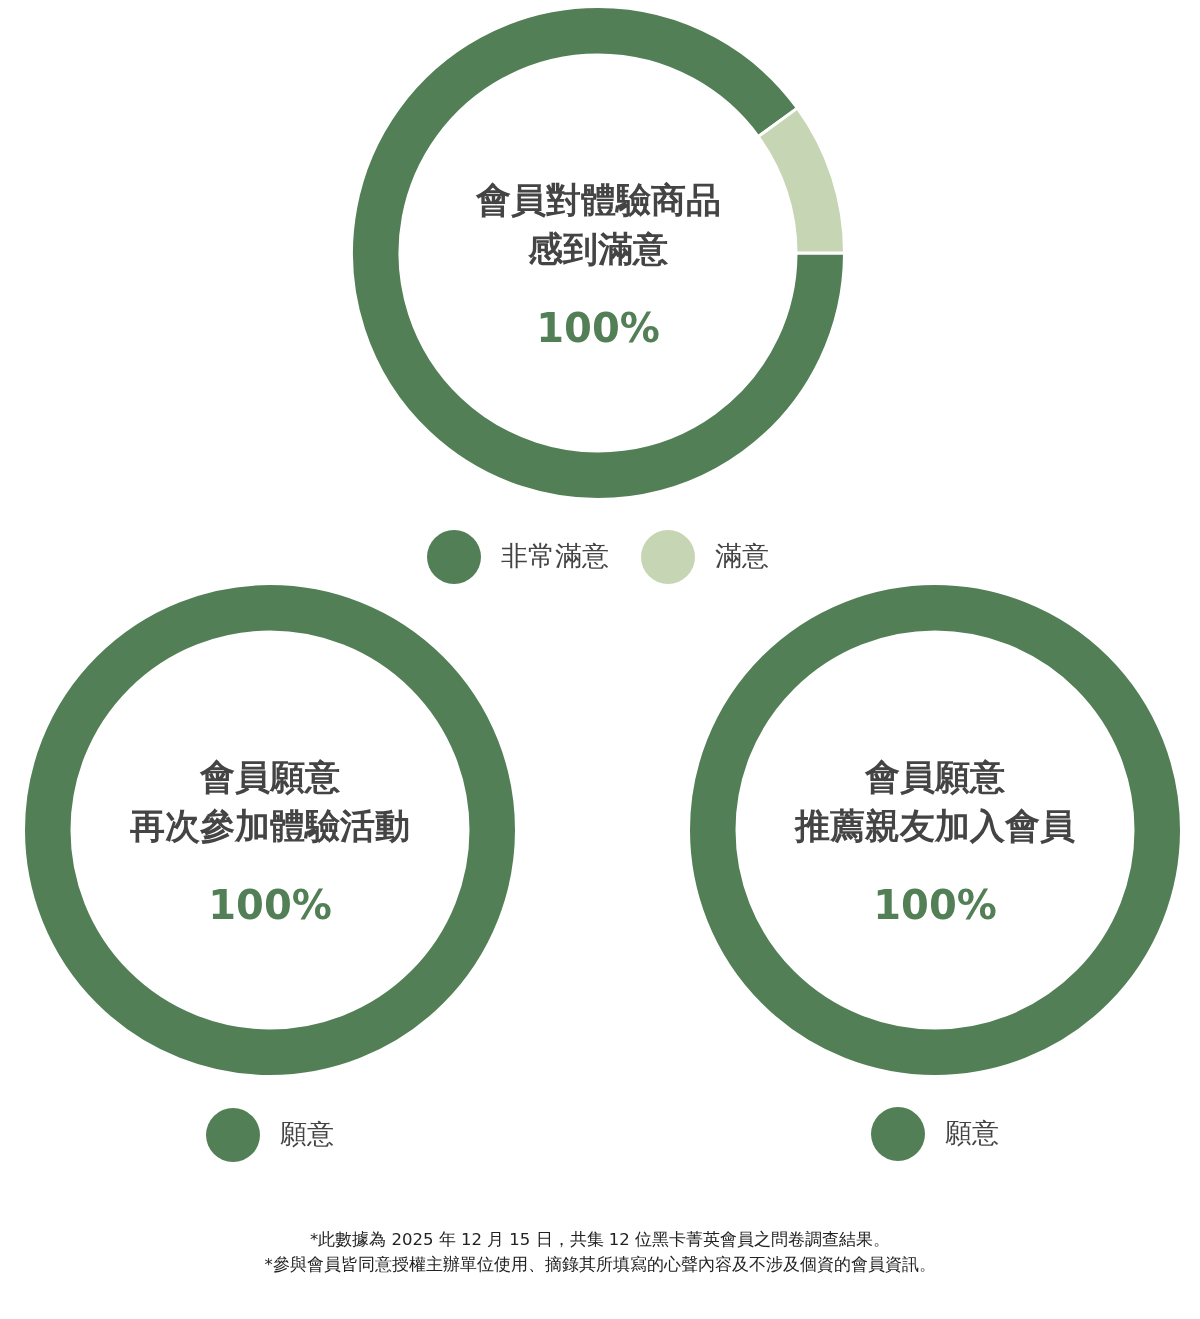 This screenshot has height=1319, width=1200. I want to click on legend-label: 滿意, so click(742, 555).